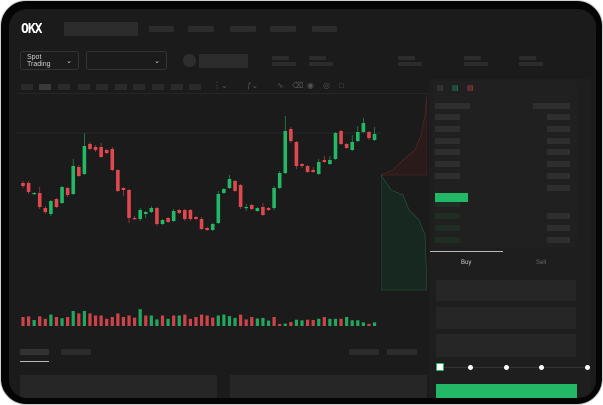 The height and width of the screenshot is (405, 603). Describe the element at coordinates (470, 88) in the screenshot. I see `orderbook-asks-icon: ▤` at that location.